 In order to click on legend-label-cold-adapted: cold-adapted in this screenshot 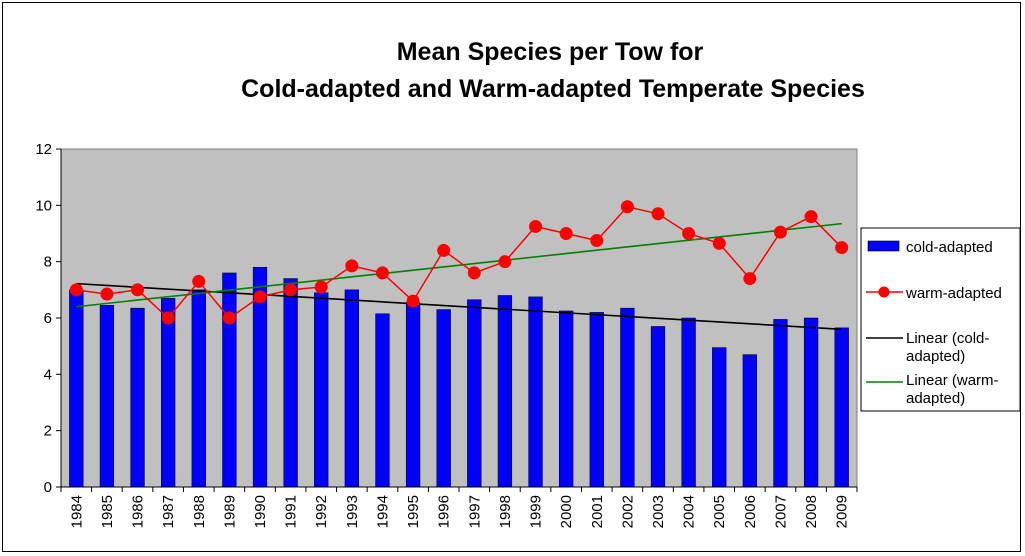, I will do `click(949, 247)`.